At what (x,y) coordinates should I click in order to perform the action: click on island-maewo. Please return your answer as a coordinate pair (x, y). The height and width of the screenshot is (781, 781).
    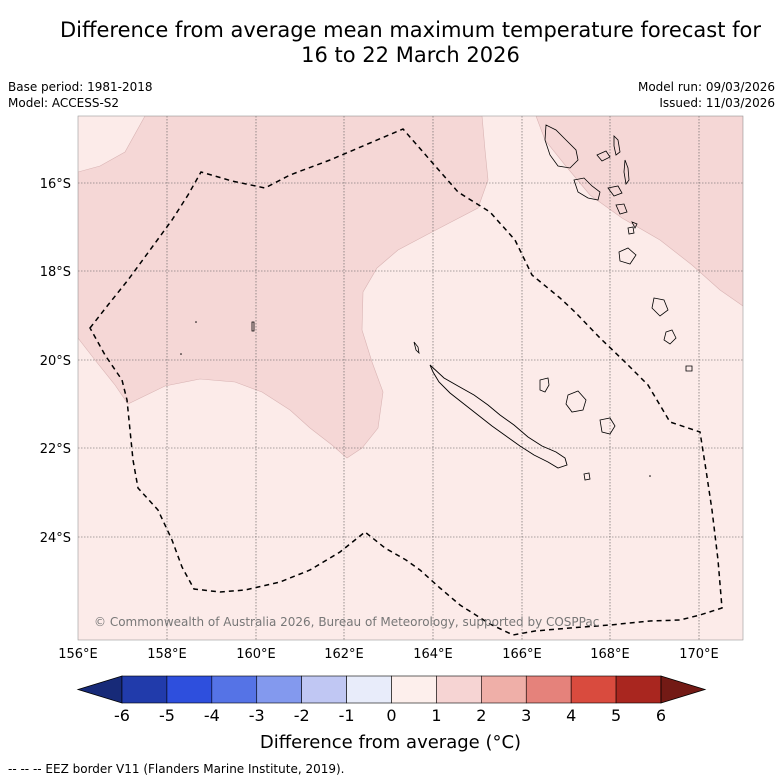
    Looking at the image, I should click on (617, 145).